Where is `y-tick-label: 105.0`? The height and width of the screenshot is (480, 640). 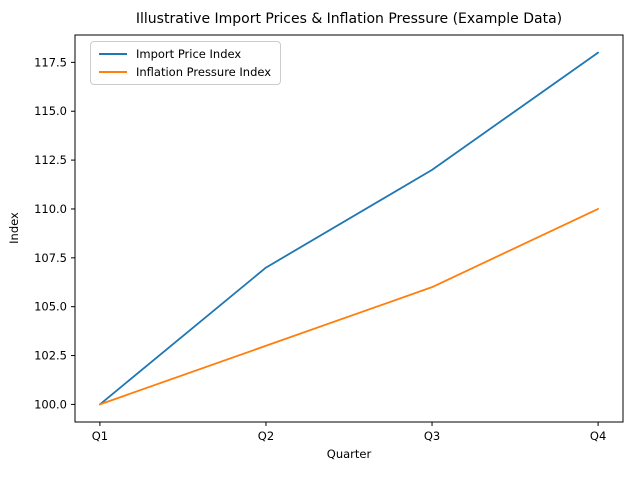
y-tick-label: 105.0 is located at coordinates (50, 307).